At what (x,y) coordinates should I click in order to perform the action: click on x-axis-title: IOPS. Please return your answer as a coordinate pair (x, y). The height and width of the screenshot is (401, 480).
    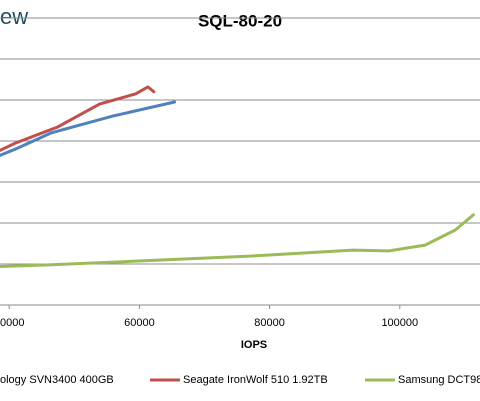
    Looking at the image, I should click on (254, 345).